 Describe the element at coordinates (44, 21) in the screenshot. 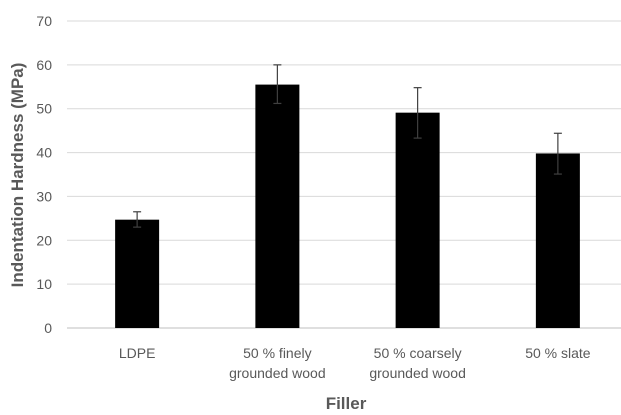

I see `y-tick-label: 70` at that location.